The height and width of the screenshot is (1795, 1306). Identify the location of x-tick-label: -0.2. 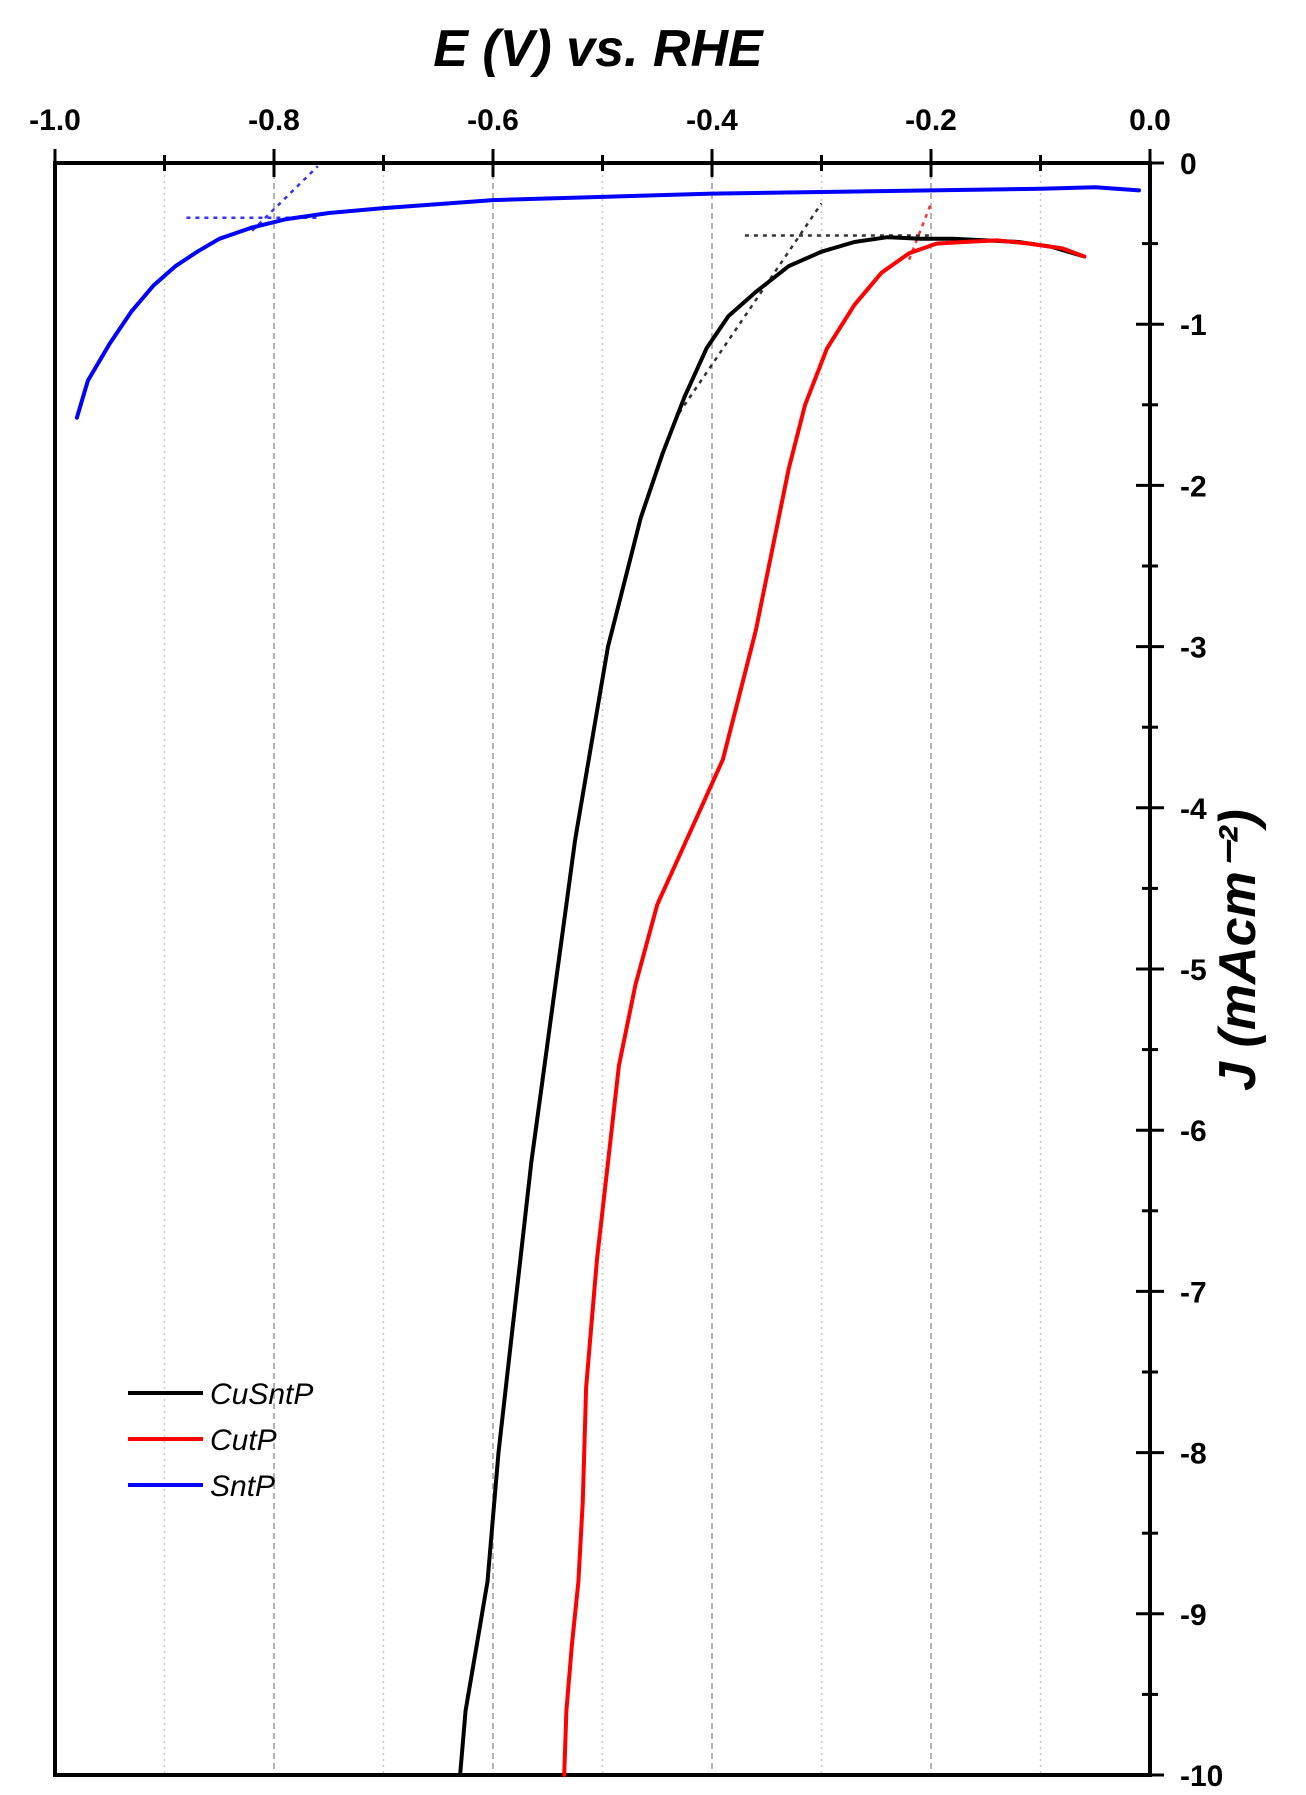
(931, 120).